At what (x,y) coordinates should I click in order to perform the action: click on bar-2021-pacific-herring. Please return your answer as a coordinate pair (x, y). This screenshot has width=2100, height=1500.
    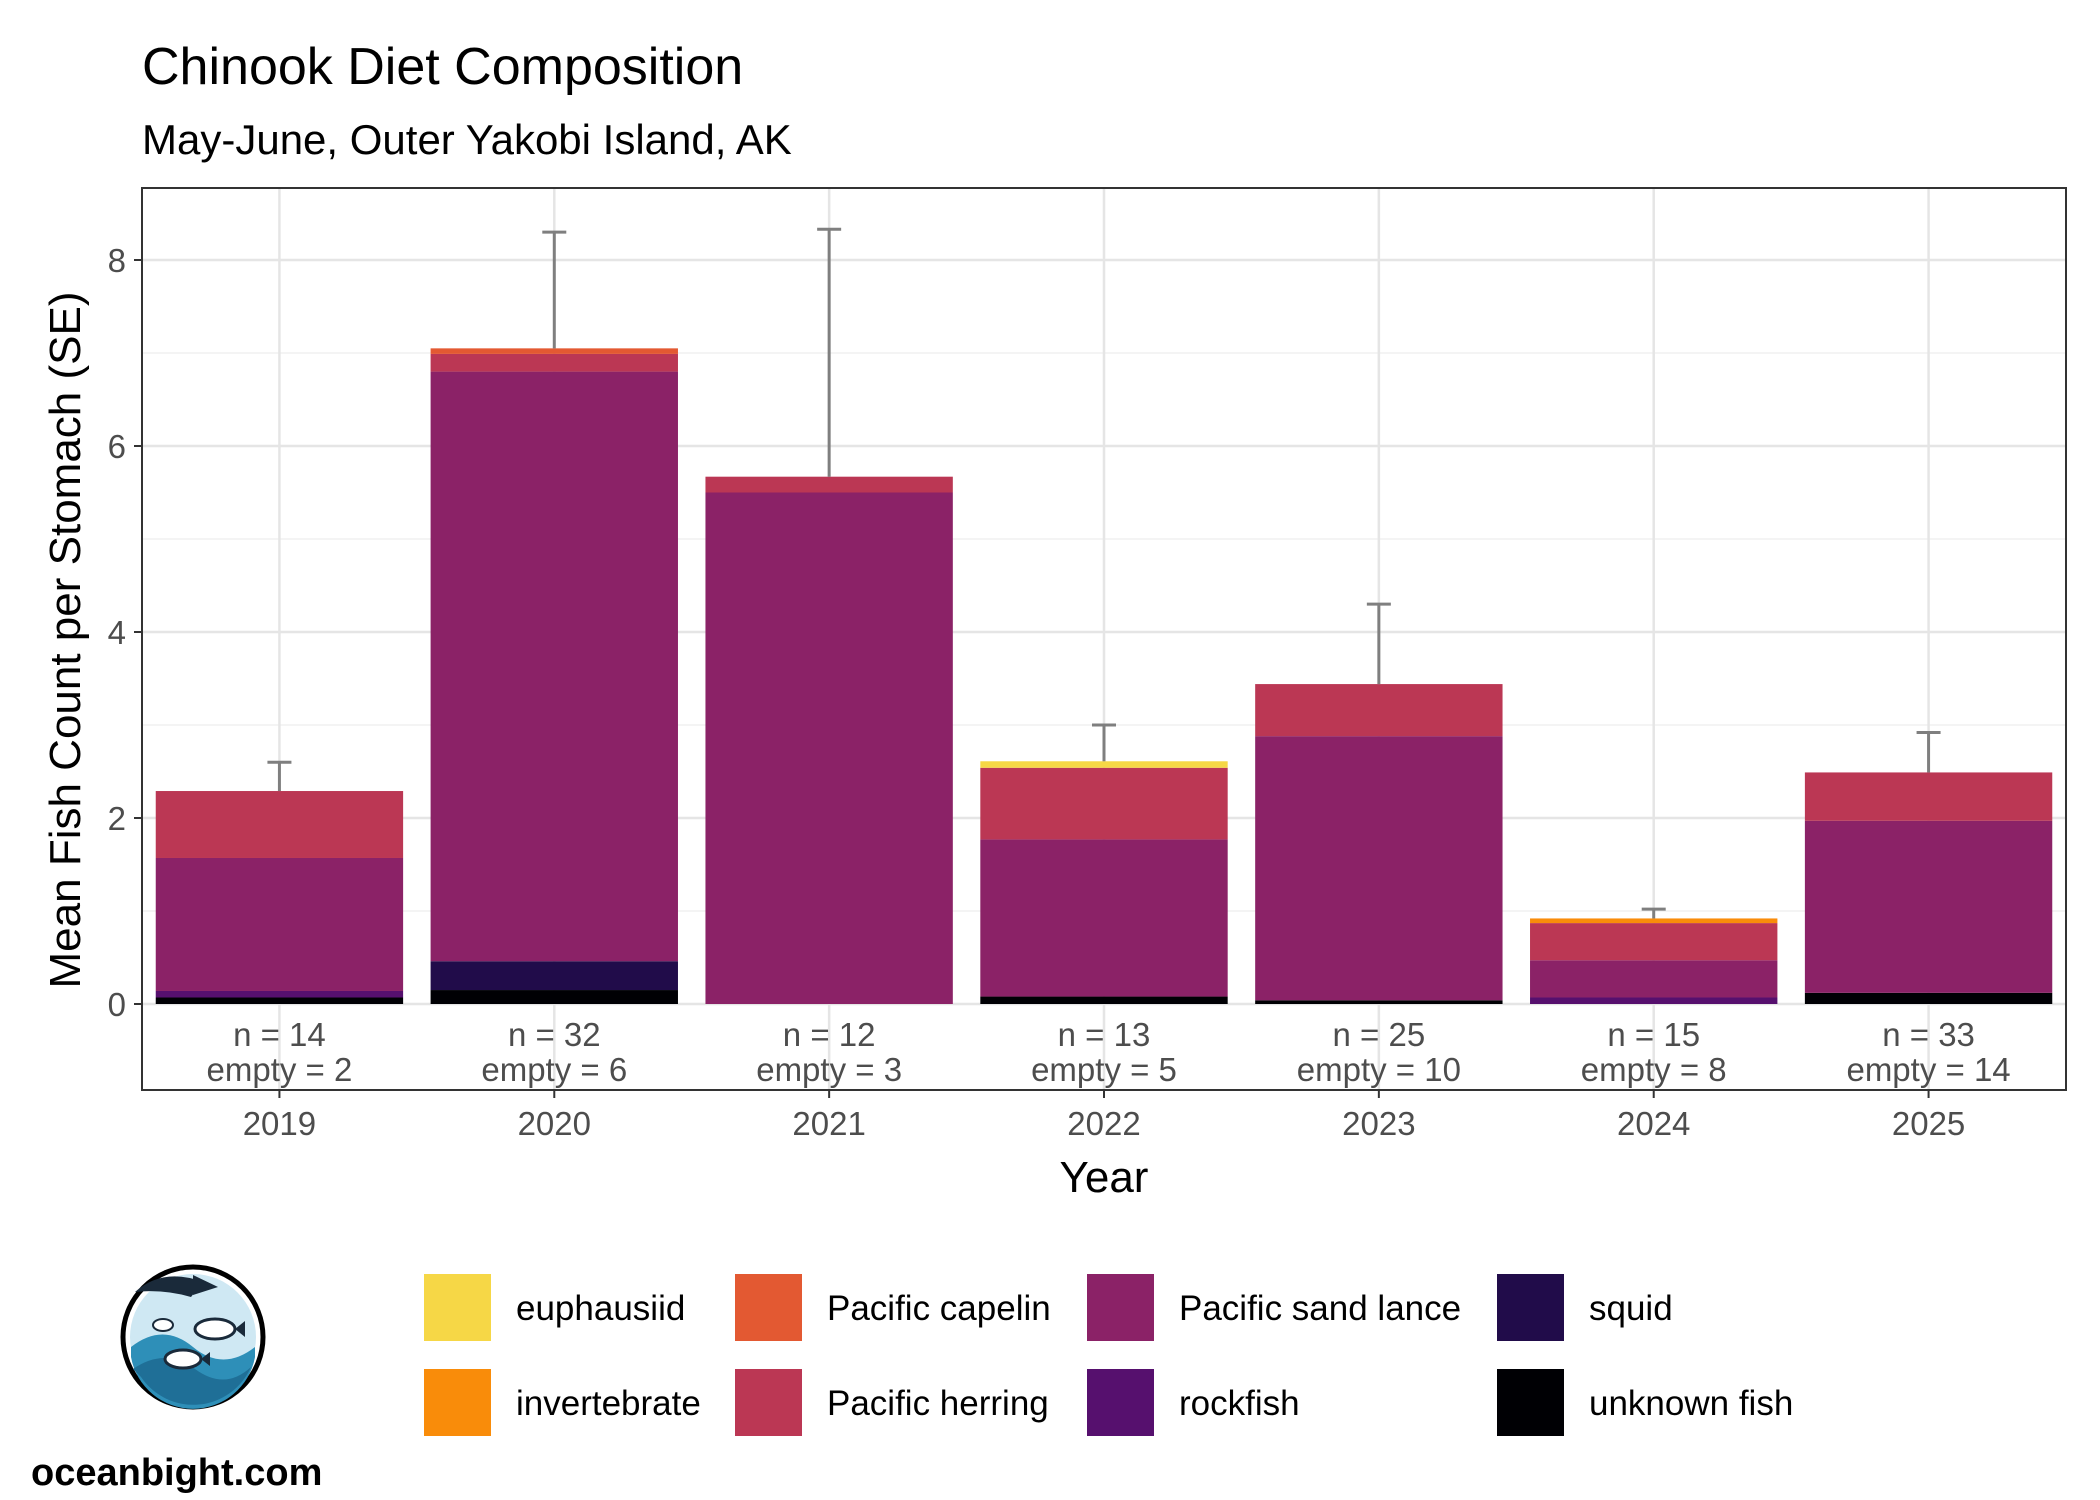
    Looking at the image, I should click on (829, 484).